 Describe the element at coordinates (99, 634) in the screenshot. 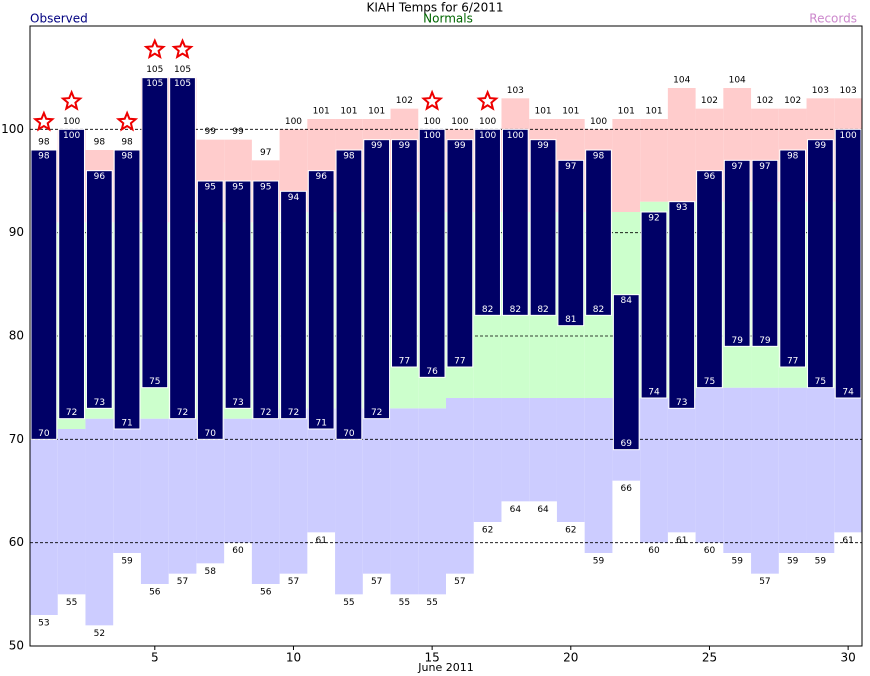

I see `record-low-label: 52` at that location.